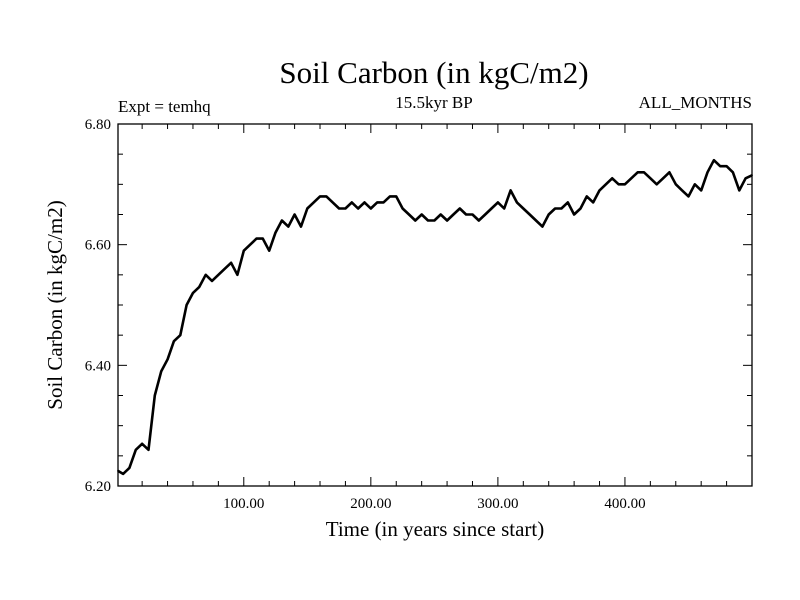 The height and width of the screenshot is (600, 800). Describe the element at coordinates (98, 366) in the screenshot. I see `y-tick-label: 6.40` at that location.